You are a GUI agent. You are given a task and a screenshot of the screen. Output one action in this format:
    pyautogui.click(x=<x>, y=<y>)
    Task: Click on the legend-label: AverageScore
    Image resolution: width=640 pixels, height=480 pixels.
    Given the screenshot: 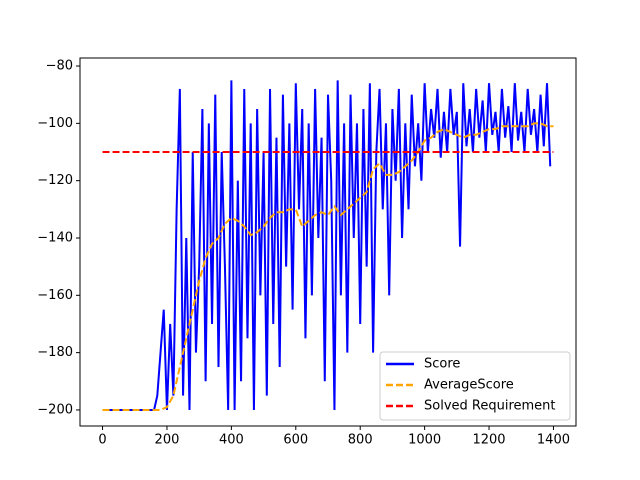 What is the action you would take?
    pyautogui.click(x=469, y=385)
    